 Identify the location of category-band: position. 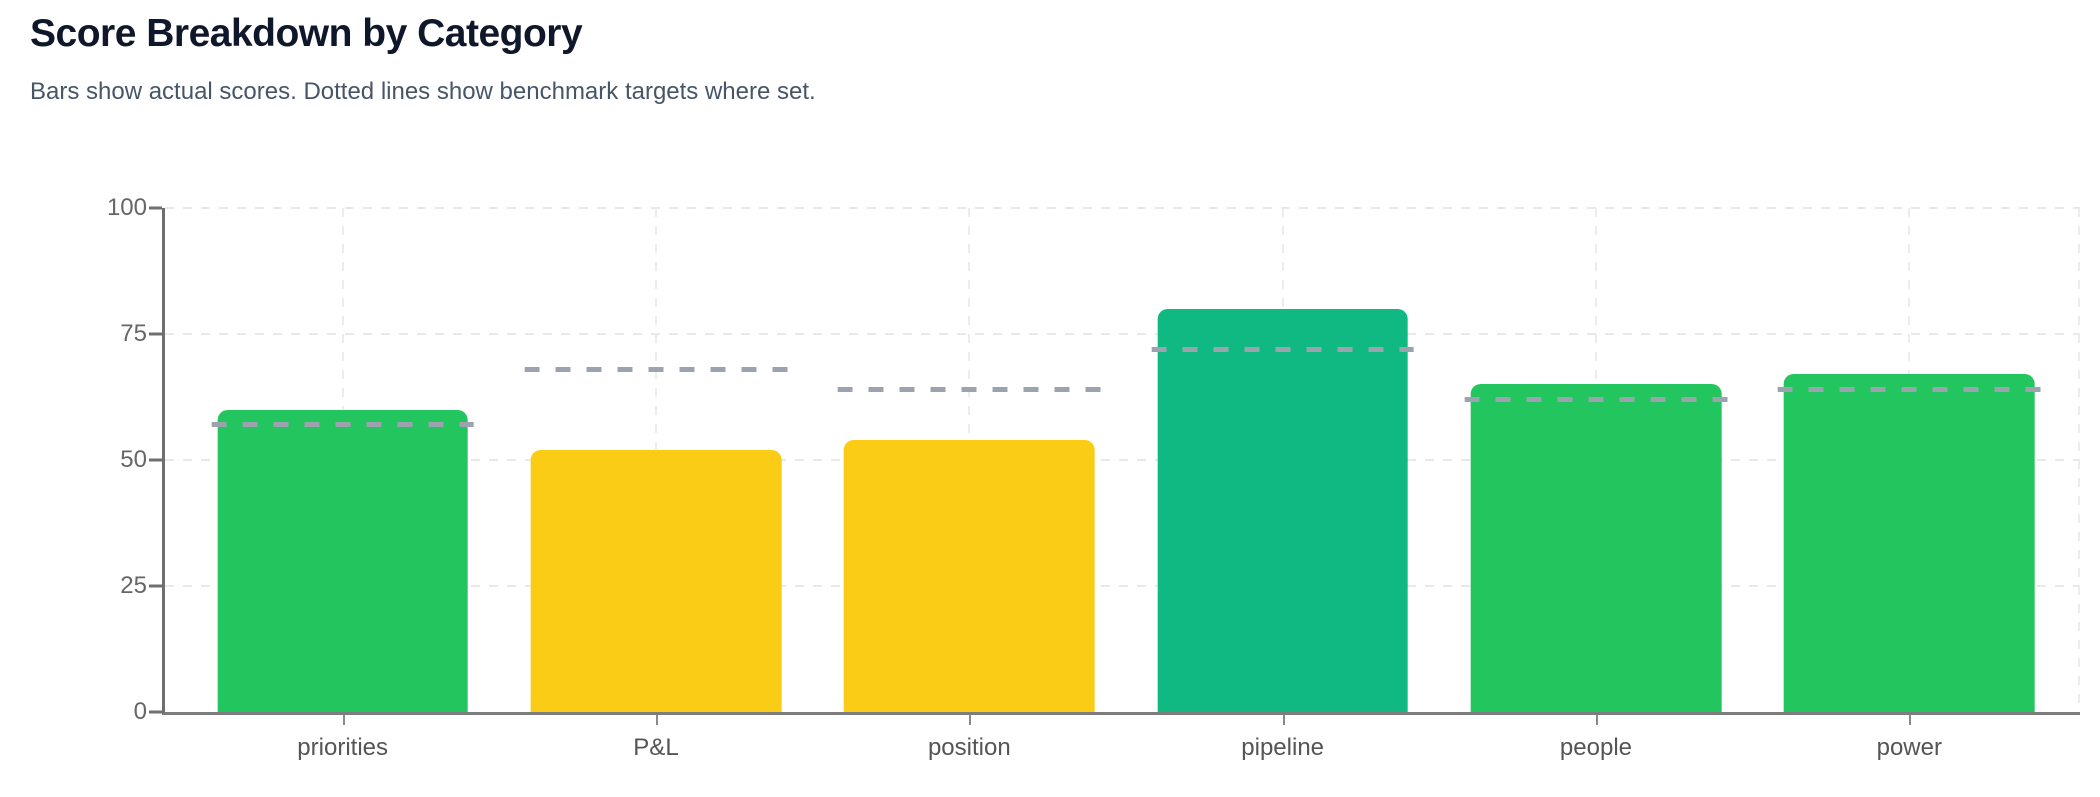
(969, 484).